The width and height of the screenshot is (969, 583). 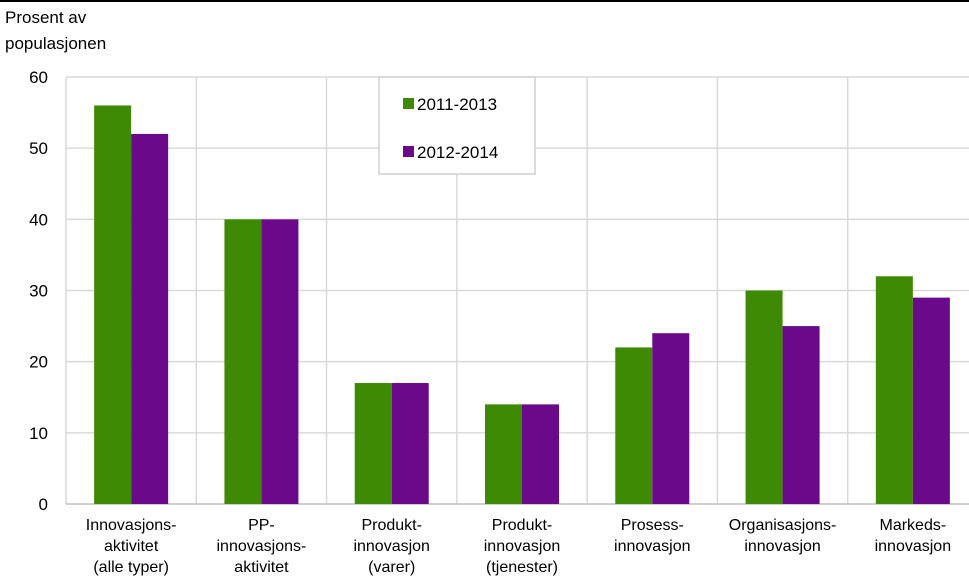 What do you see at coordinates (652, 525) in the screenshot?
I see `category-label-line: Prosess-` at bounding box center [652, 525].